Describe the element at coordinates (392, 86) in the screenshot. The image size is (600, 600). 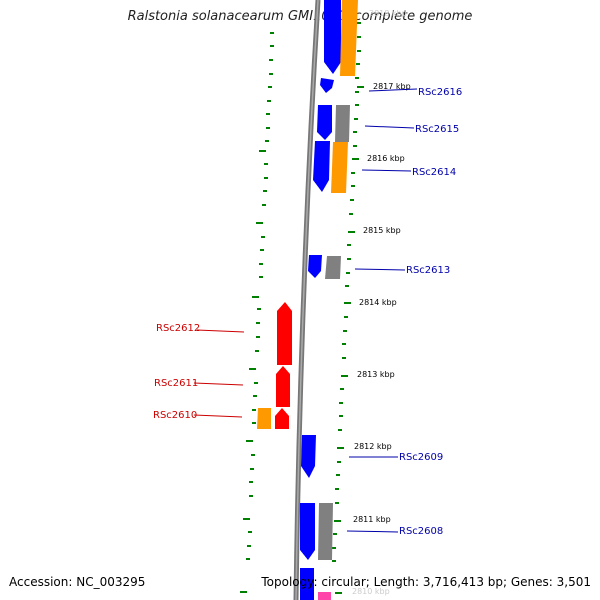
I see `kbp-label: 2817 kbp` at that location.